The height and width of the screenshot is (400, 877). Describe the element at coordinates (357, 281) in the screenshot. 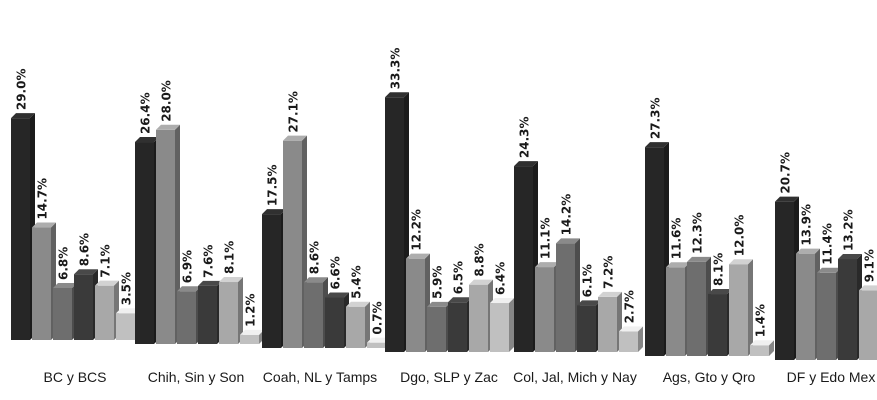

I see `bar-value-label: 5.4%` at that location.